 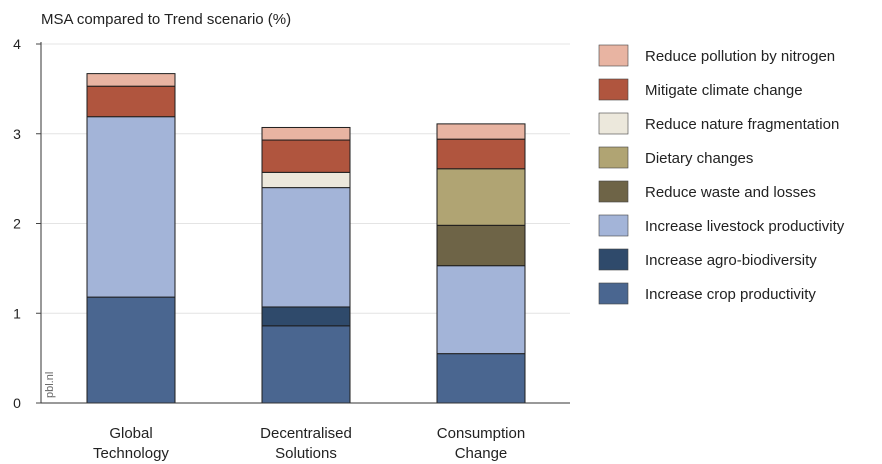 What do you see at coordinates (699, 158) in the screenshot?
I see `legend-label: Dietary changes` at bounding box center [699, 158].